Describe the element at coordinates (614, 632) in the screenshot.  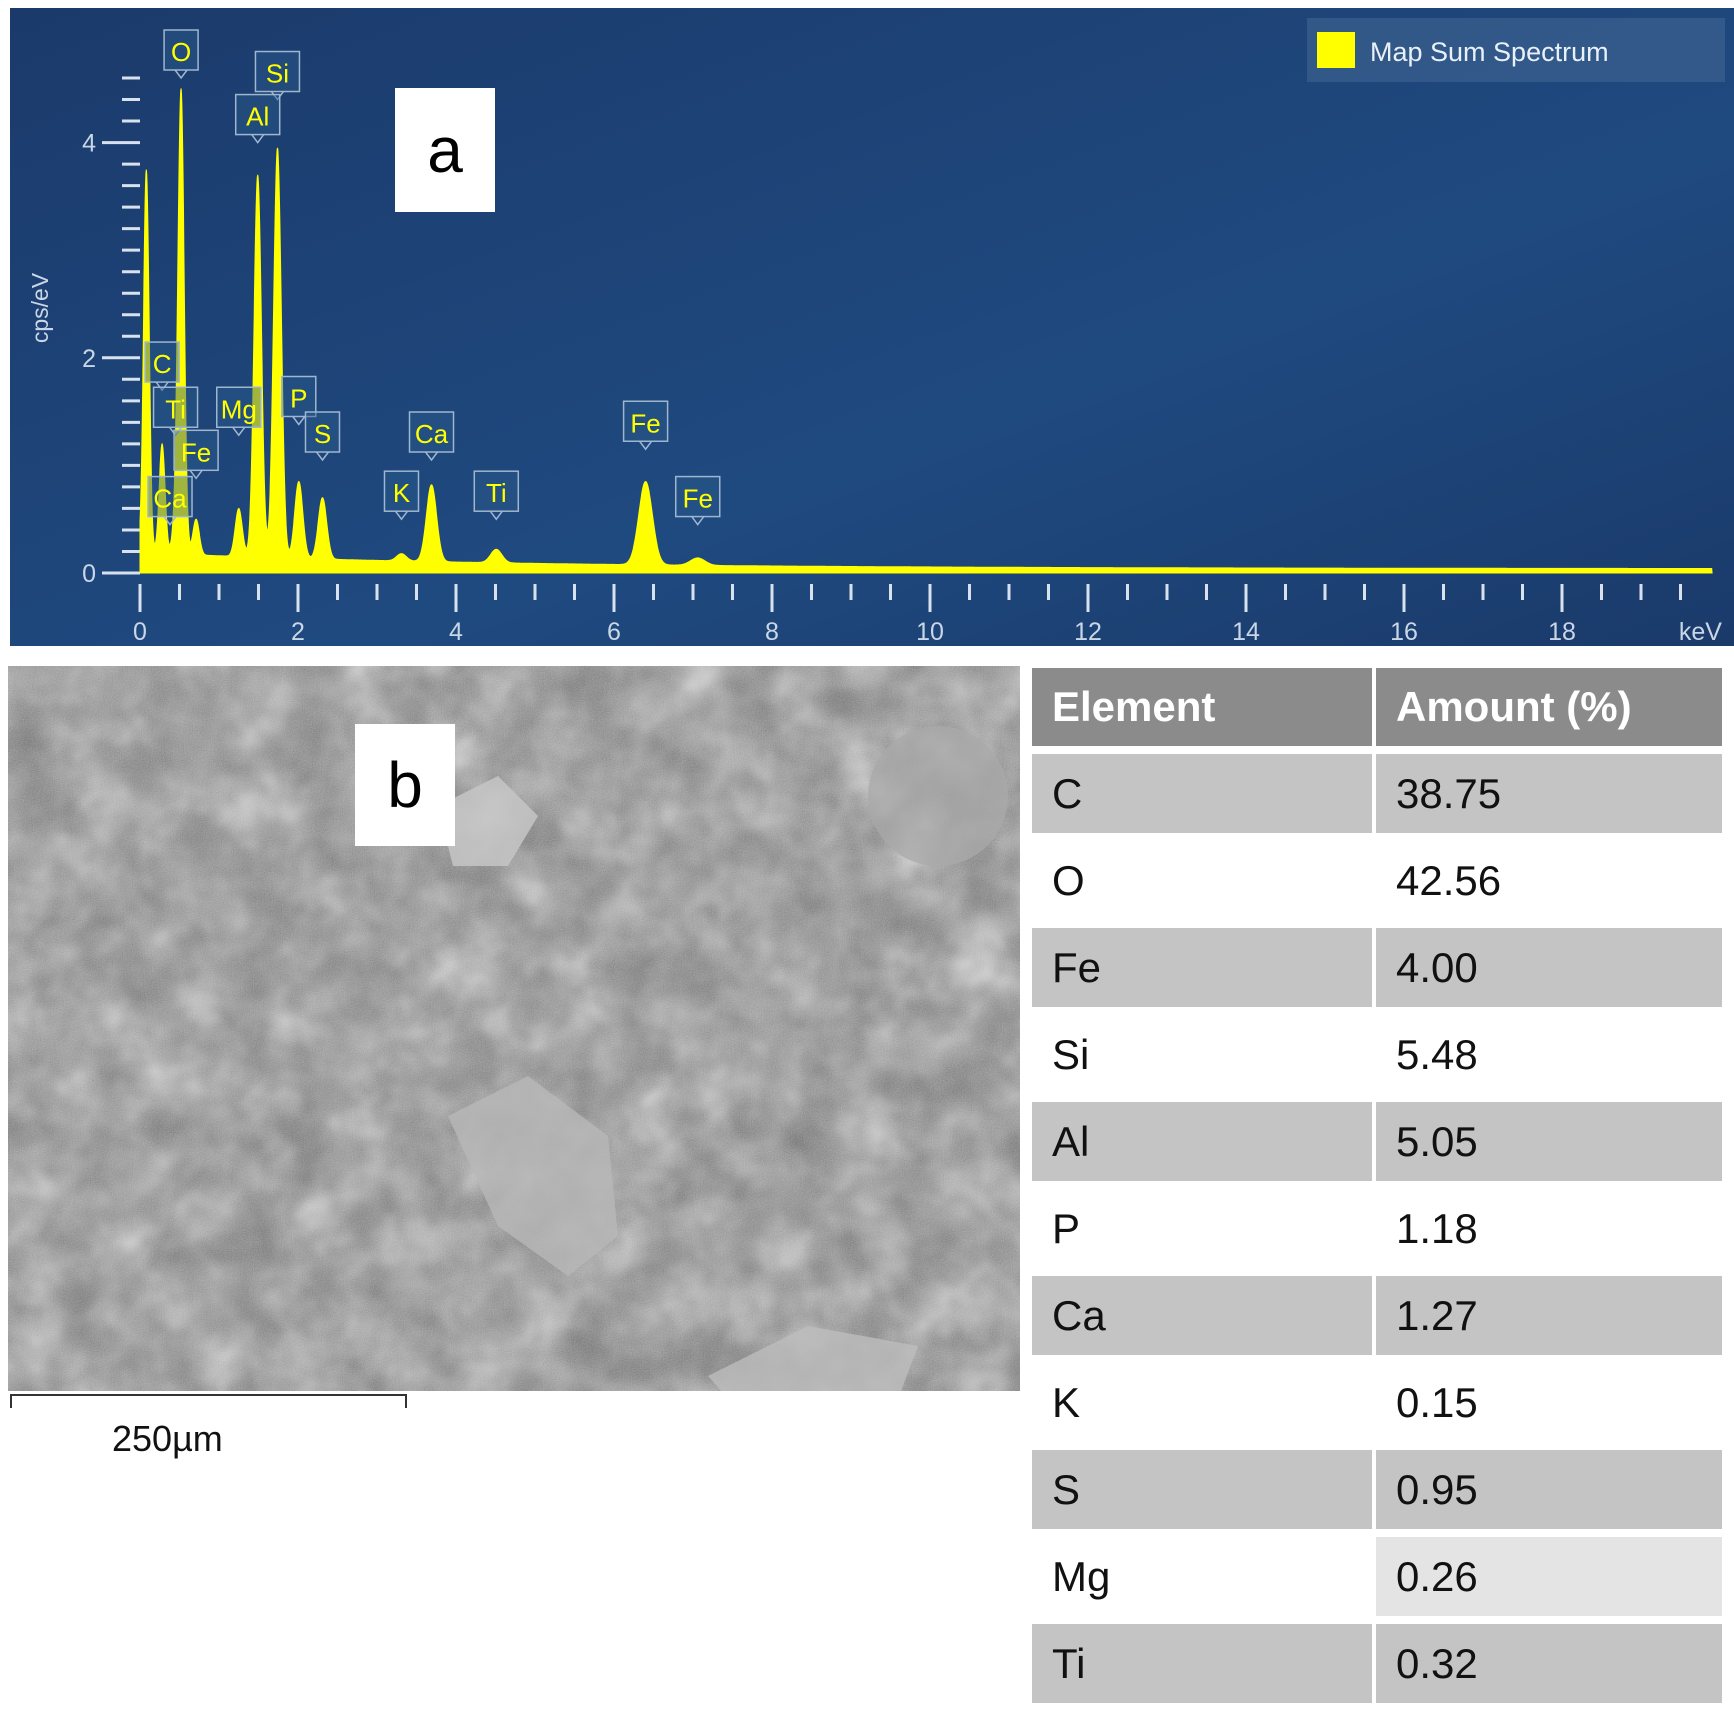
I see `x-tick-label: 6` at that location.